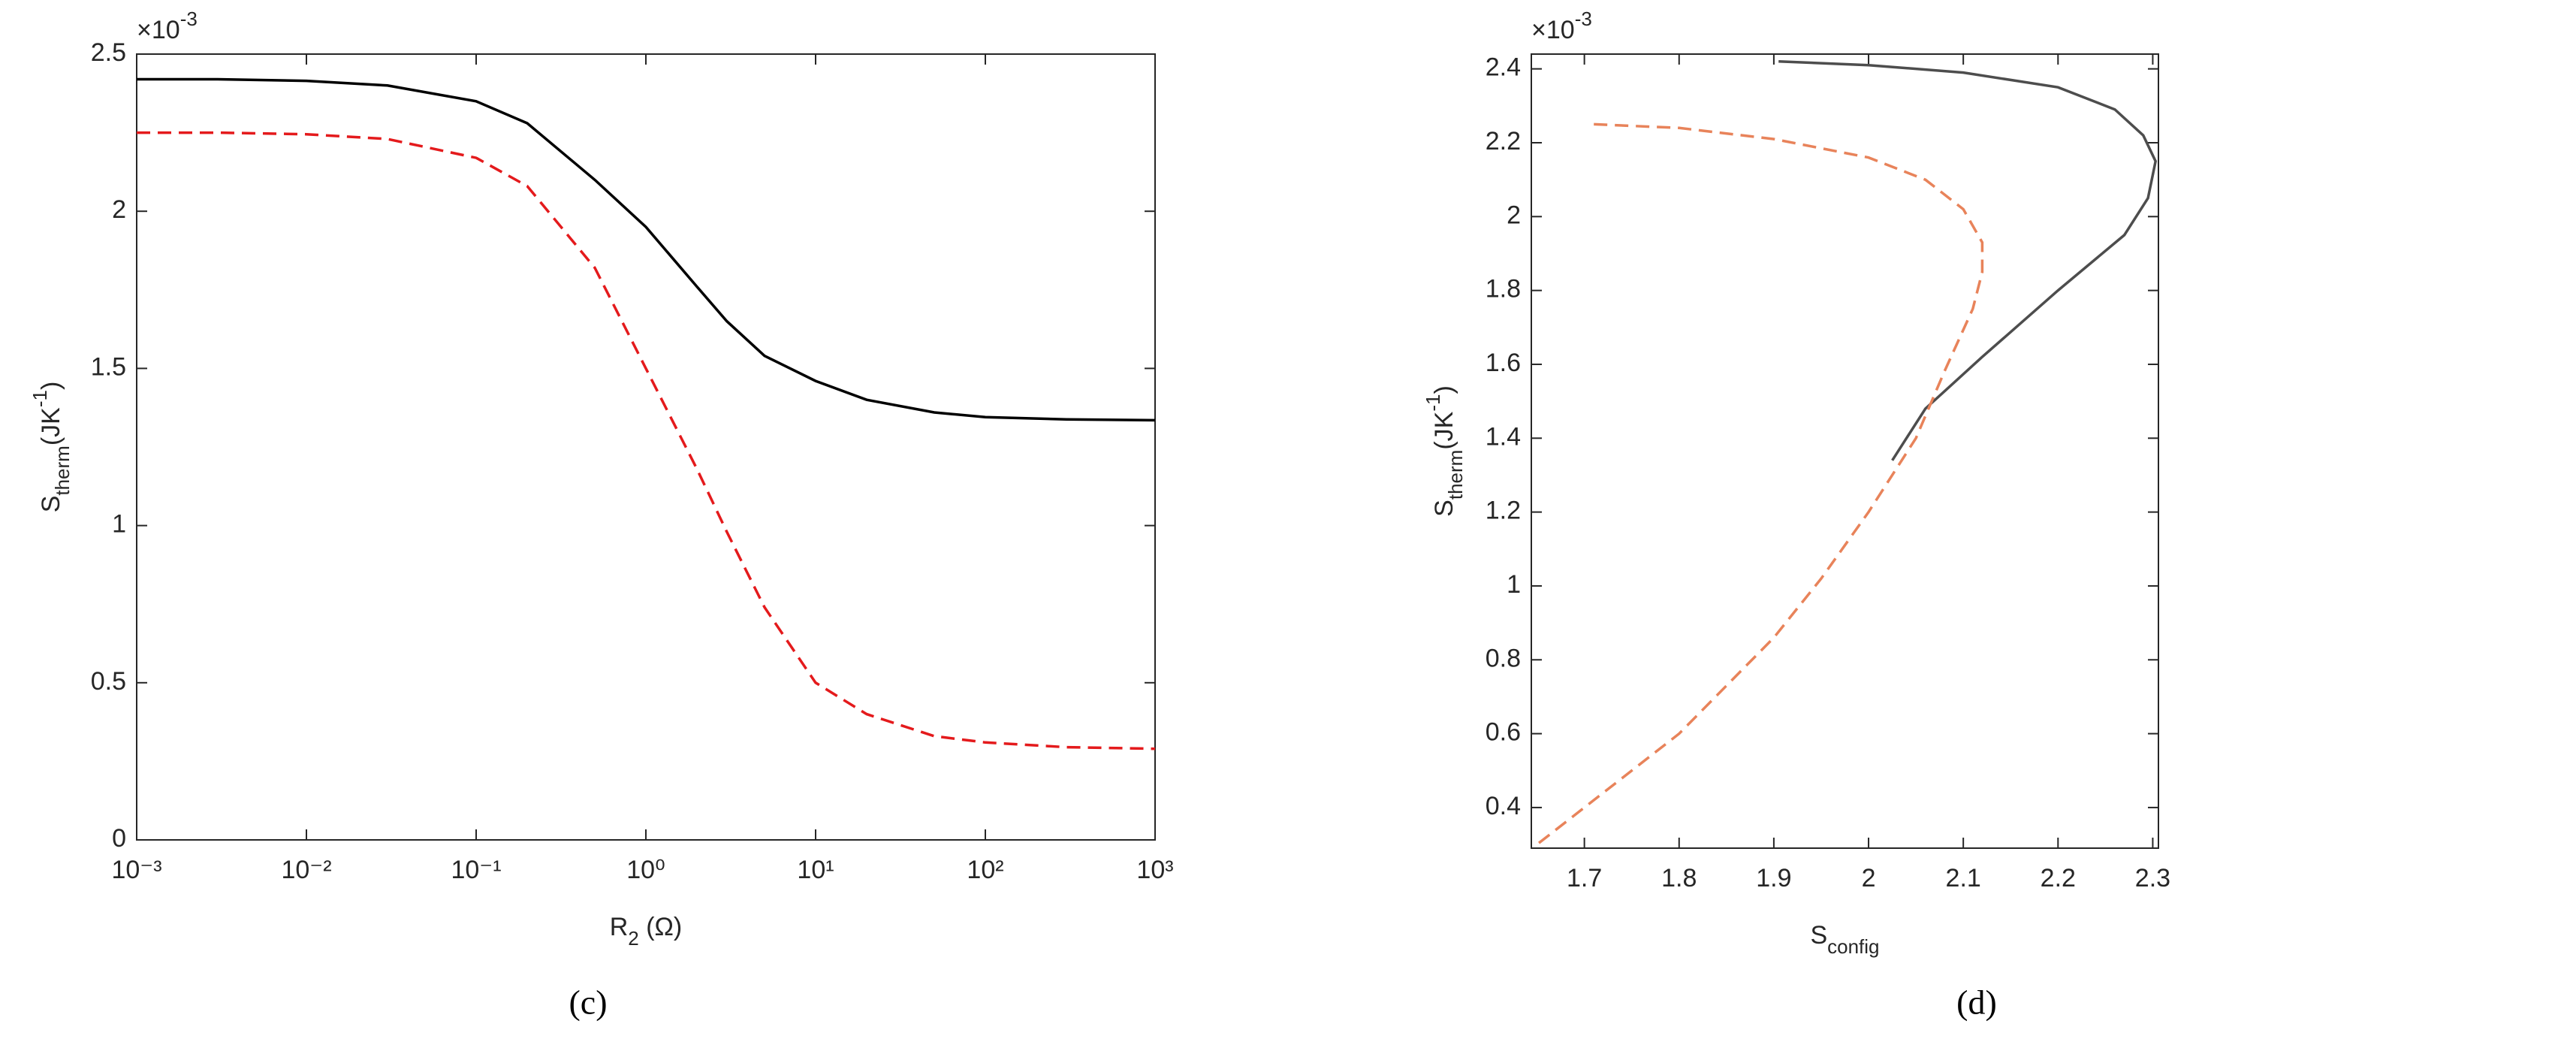 The image size is (2576, 1057). I want to click on x-tick-label: 10¹, so click(815, 870).